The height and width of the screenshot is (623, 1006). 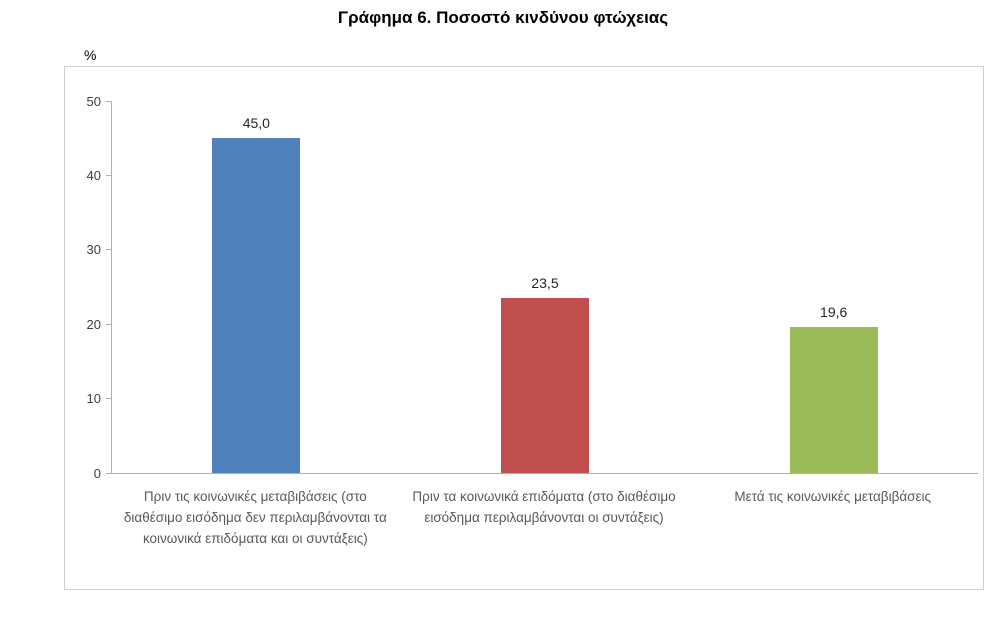 I want to click on y-tick-label: 0, so click(x=97, y=473).